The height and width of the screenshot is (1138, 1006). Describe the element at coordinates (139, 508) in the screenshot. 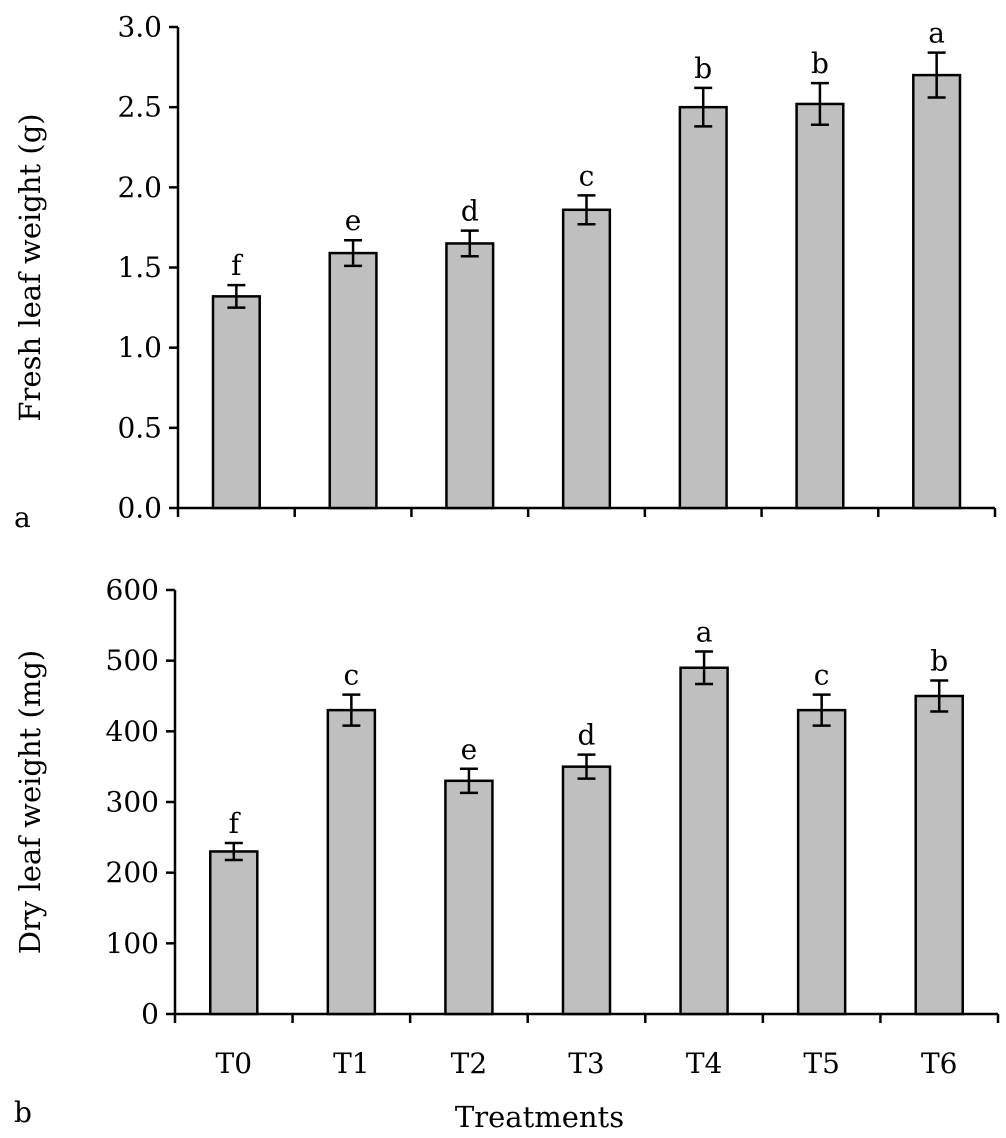

I see `y-tick-label: 0.0` at that location.